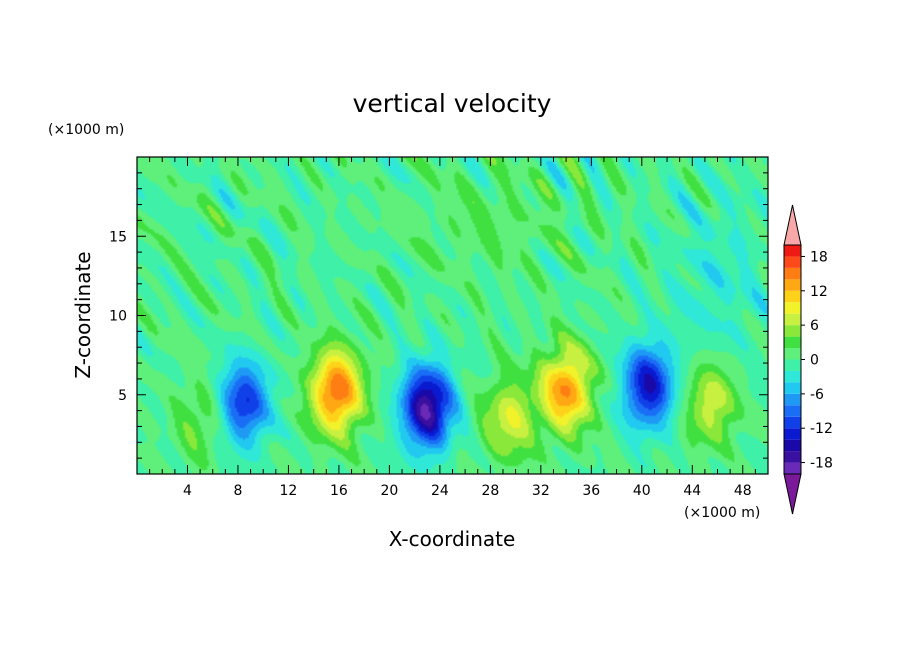  I want to click on colorbar-label: -12, so click(821, 429).